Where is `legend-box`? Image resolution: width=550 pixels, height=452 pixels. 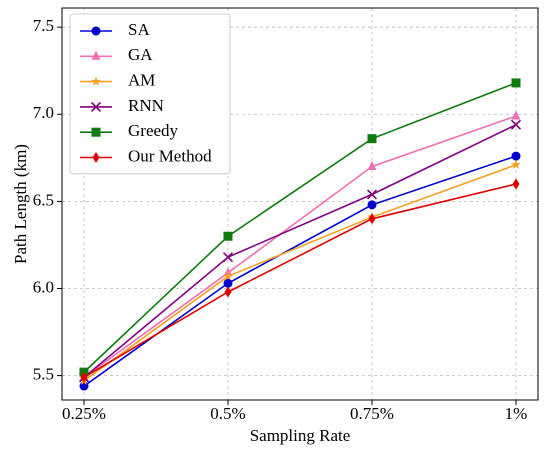
legend-box is located at coordinates (150, 94).